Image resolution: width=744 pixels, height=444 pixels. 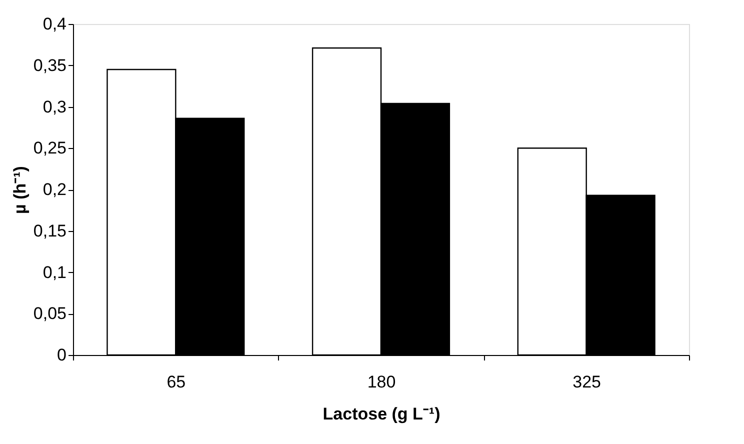 I want to click on y-tick-label: 0,1, so click(x=54, y=272).